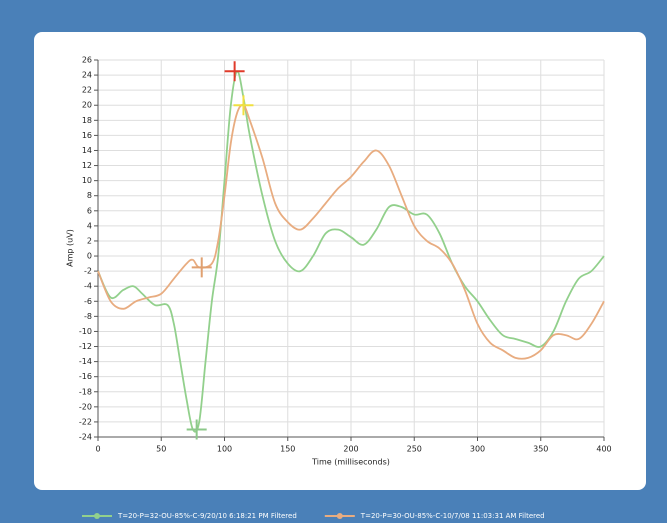 The image size is (667, 527). Describe the element at coordinates (161, 449) in the screenshot. I see `x-tick-label: 50` at that location.